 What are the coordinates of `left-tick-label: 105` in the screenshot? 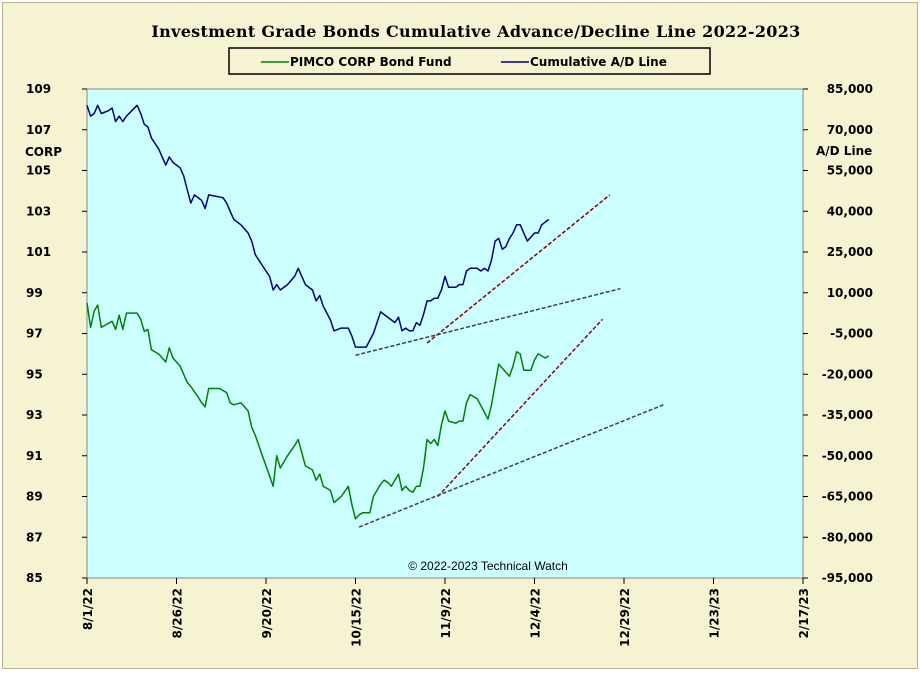 It's located at (38, 171).